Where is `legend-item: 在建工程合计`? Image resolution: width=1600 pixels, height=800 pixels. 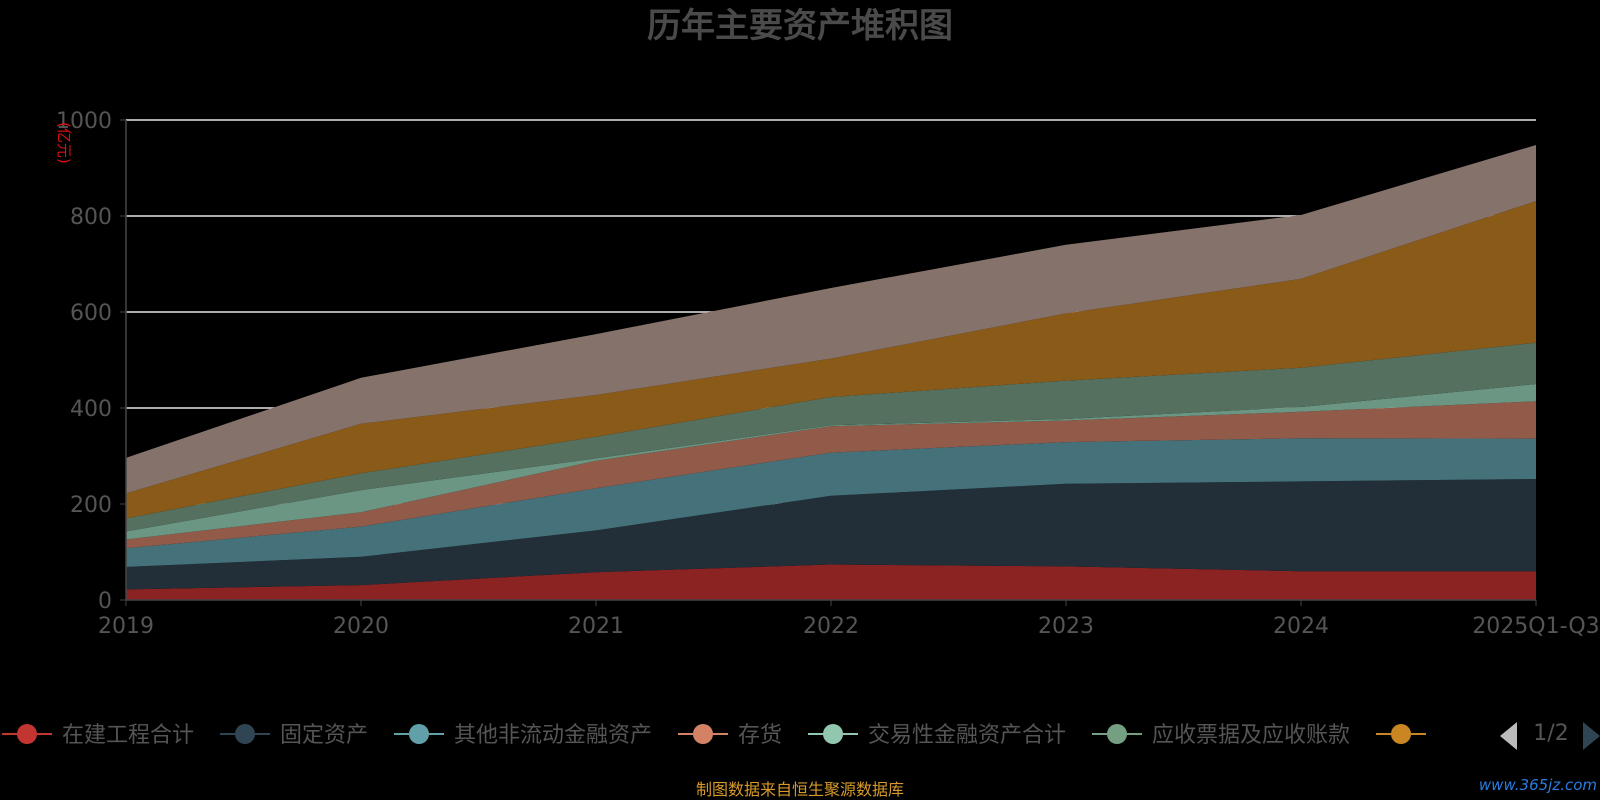
legend-item: 在建工程合计 is located at coordinates (98, 735).